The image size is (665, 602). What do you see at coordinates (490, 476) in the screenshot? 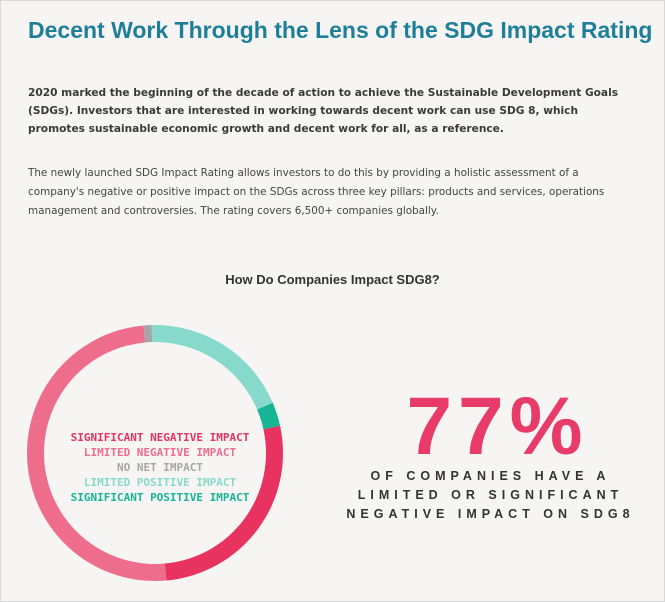
I see `stat-caption-line: OF COMPANIES HAVE A` at bounding box center [490, 476].